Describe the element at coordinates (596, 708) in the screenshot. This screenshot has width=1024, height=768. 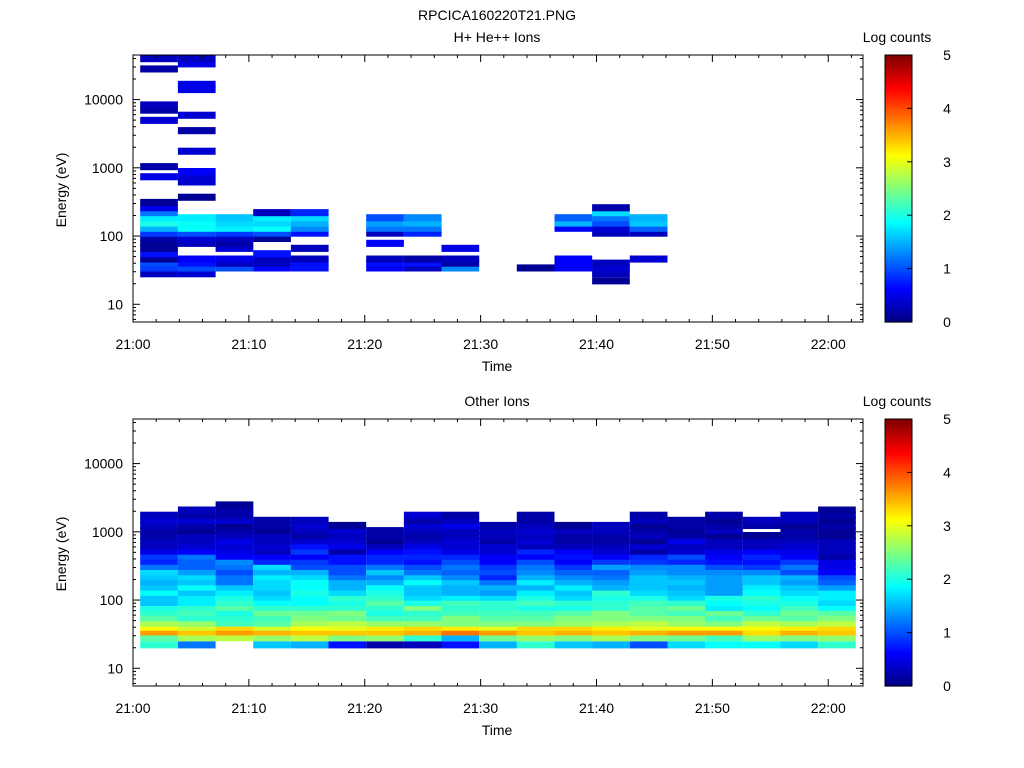
I see `x-tick-label: 21:40` at that location.